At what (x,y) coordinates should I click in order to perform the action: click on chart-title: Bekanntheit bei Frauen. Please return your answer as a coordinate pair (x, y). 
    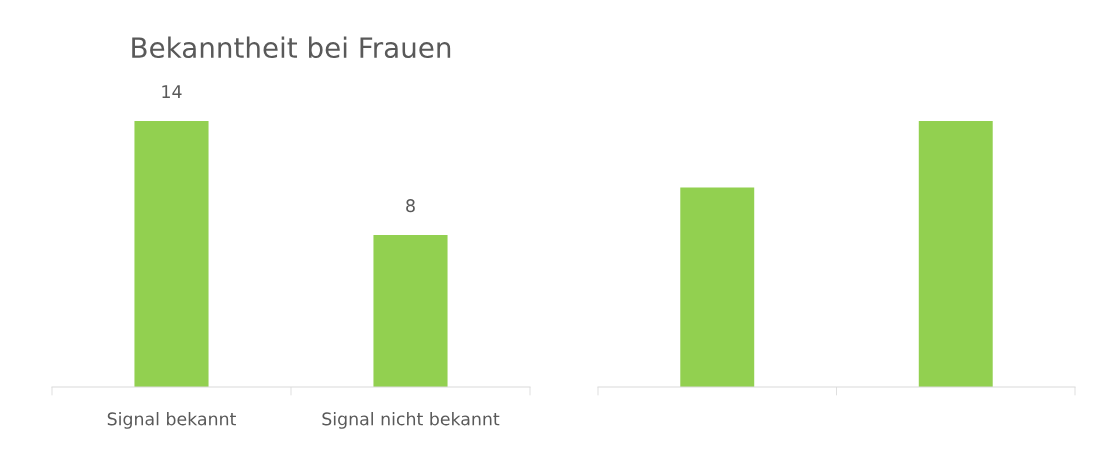
    Looking at the image, I should click on (291, 47).